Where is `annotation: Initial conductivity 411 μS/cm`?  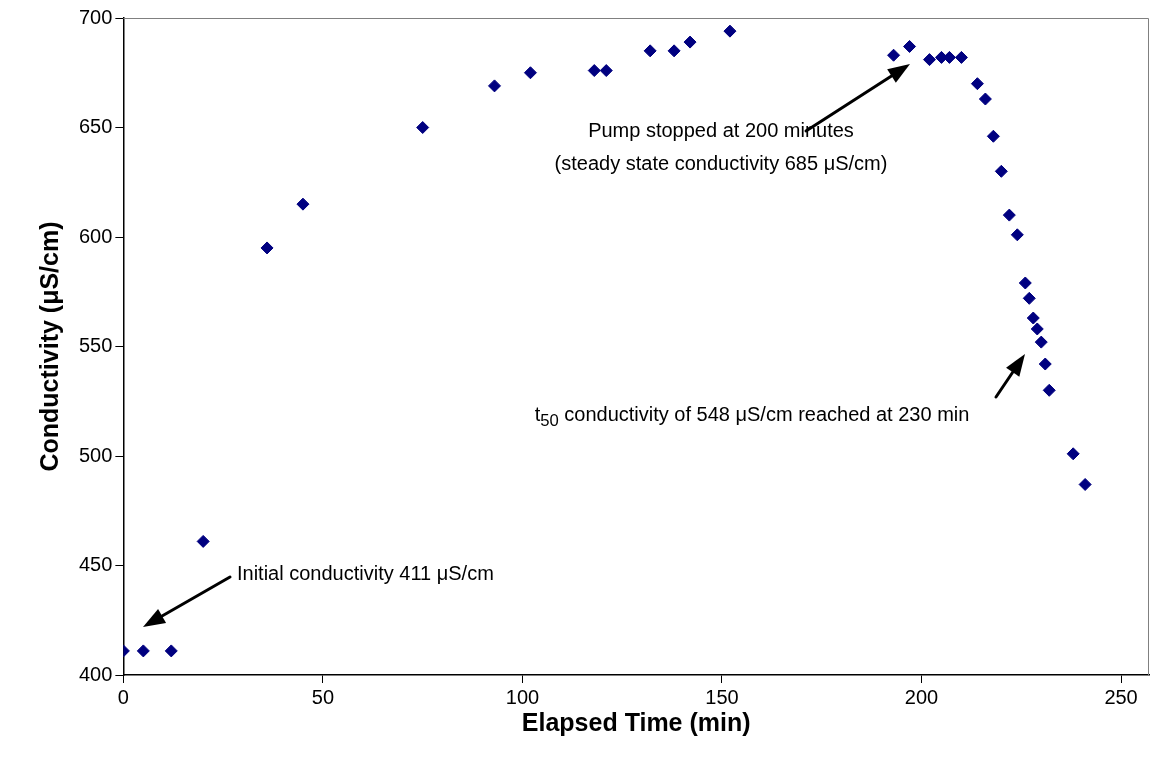
annotation: Initial conductivity 411 μS/cm is located at coordinates (365, 573).